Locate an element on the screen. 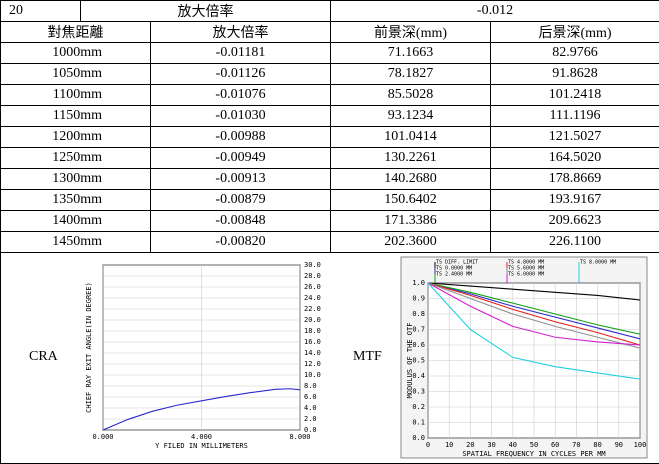 Image resolution: width=659 pixels, height=464 pixels. cell: -0.01181 is located at coordinates (240, 53).